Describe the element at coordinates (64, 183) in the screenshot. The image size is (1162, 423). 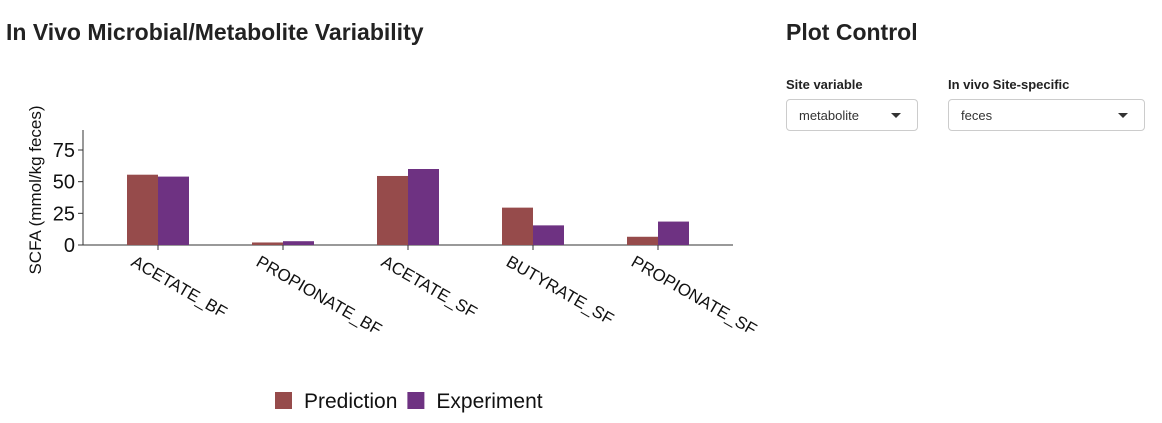
I see `y-tick-label: 50` at that location.